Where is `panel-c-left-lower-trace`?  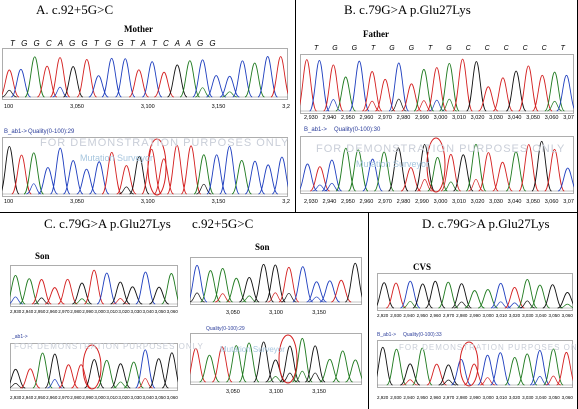 panel-c-left-lower-trace is located at coordinates (94, 367).